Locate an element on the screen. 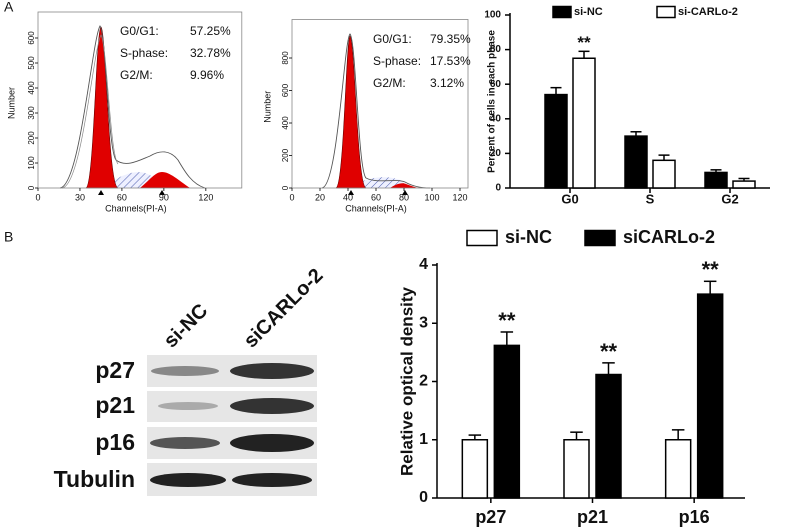 The image size is (800, 531). x-tick-label: p27 is located at coordinates (490, 517).